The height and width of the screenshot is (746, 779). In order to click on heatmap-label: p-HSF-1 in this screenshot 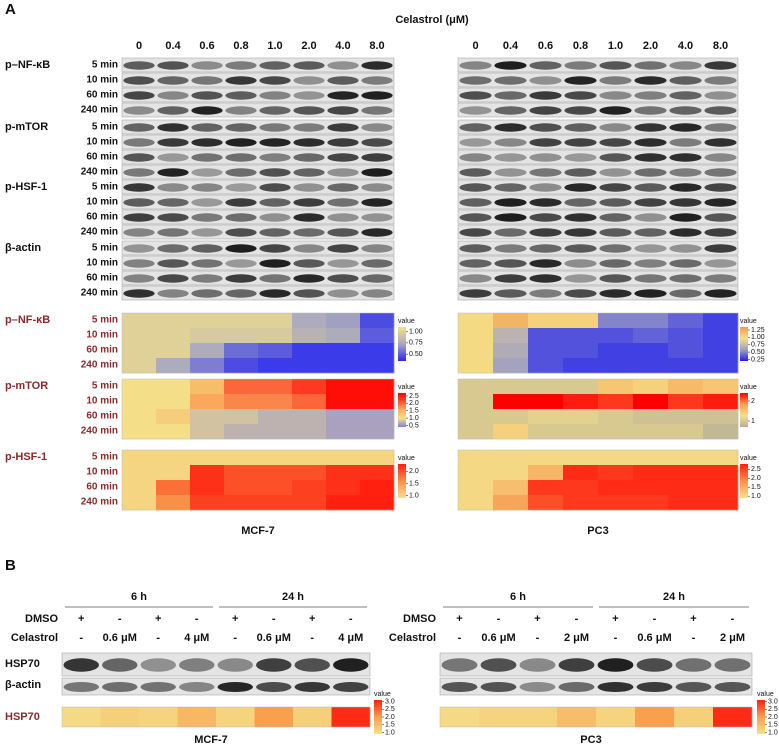, I will do `click(26, 457)`.